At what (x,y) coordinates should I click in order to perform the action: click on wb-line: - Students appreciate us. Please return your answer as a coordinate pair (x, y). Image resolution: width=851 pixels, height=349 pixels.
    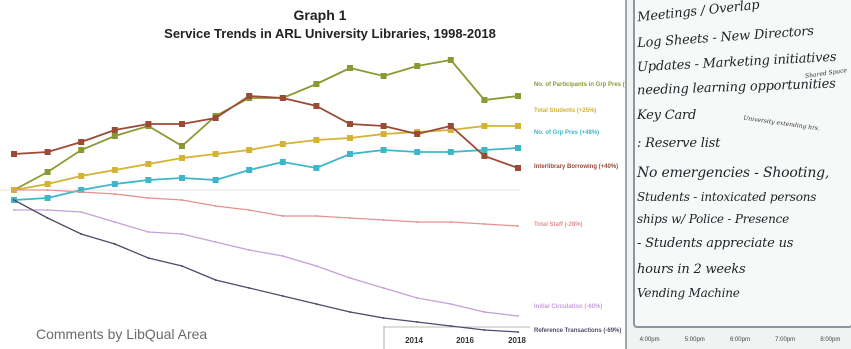
    Looking at the image, I should click on (715, 243).